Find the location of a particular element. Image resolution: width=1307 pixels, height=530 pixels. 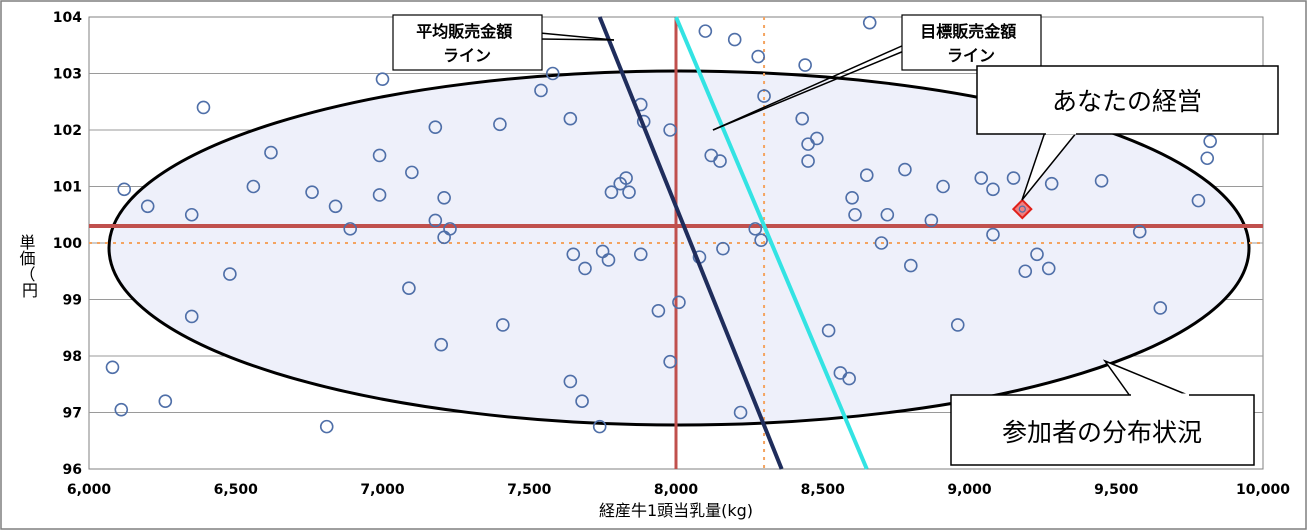

x-tick-label: 6,000 is located at coordinates (89, 490).